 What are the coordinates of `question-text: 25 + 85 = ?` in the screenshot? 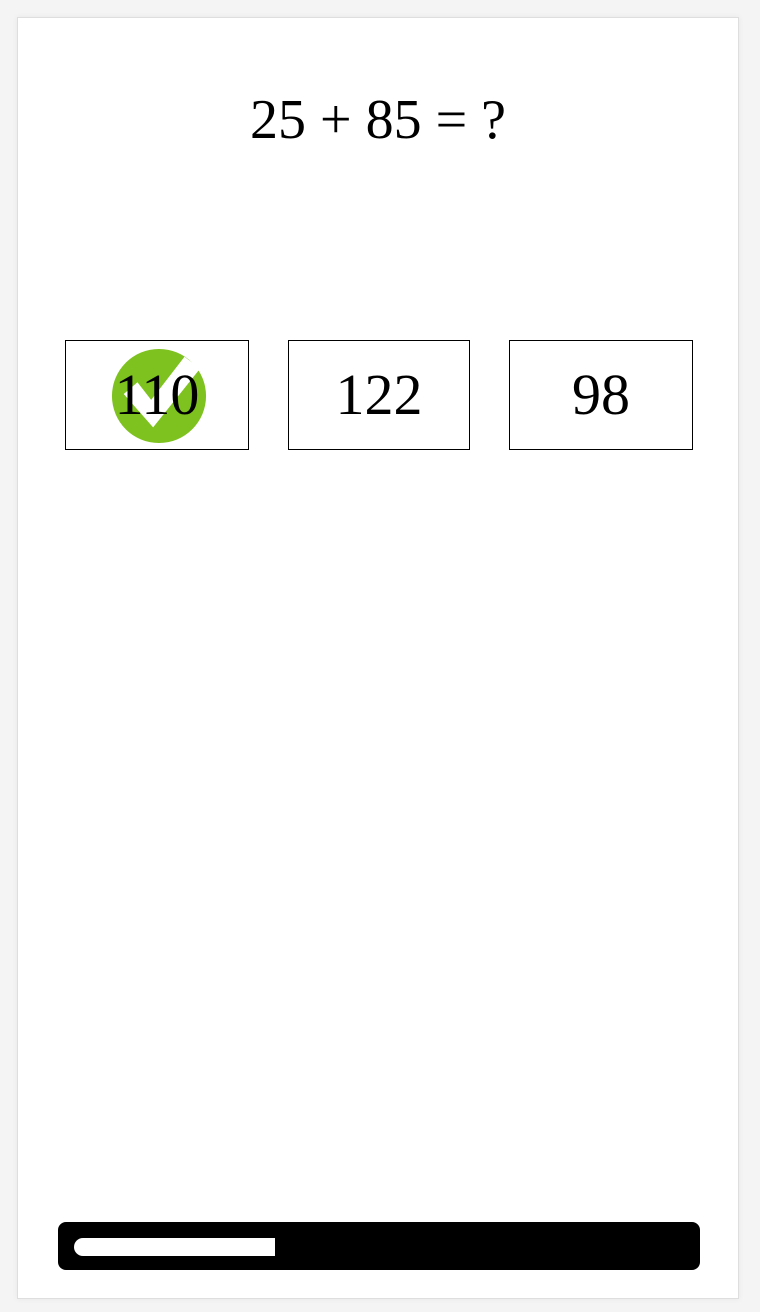 It's located at (378, 120).